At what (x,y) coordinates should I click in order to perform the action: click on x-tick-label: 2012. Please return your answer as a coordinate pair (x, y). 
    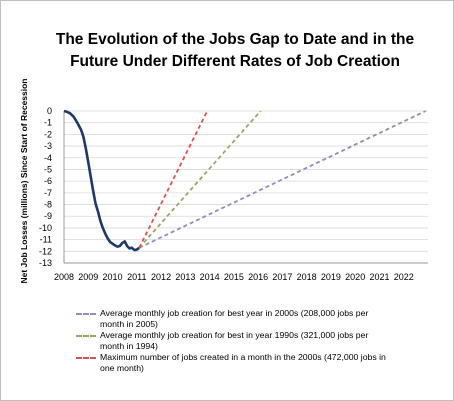
    Looking at the image, I should click on (161, 277).